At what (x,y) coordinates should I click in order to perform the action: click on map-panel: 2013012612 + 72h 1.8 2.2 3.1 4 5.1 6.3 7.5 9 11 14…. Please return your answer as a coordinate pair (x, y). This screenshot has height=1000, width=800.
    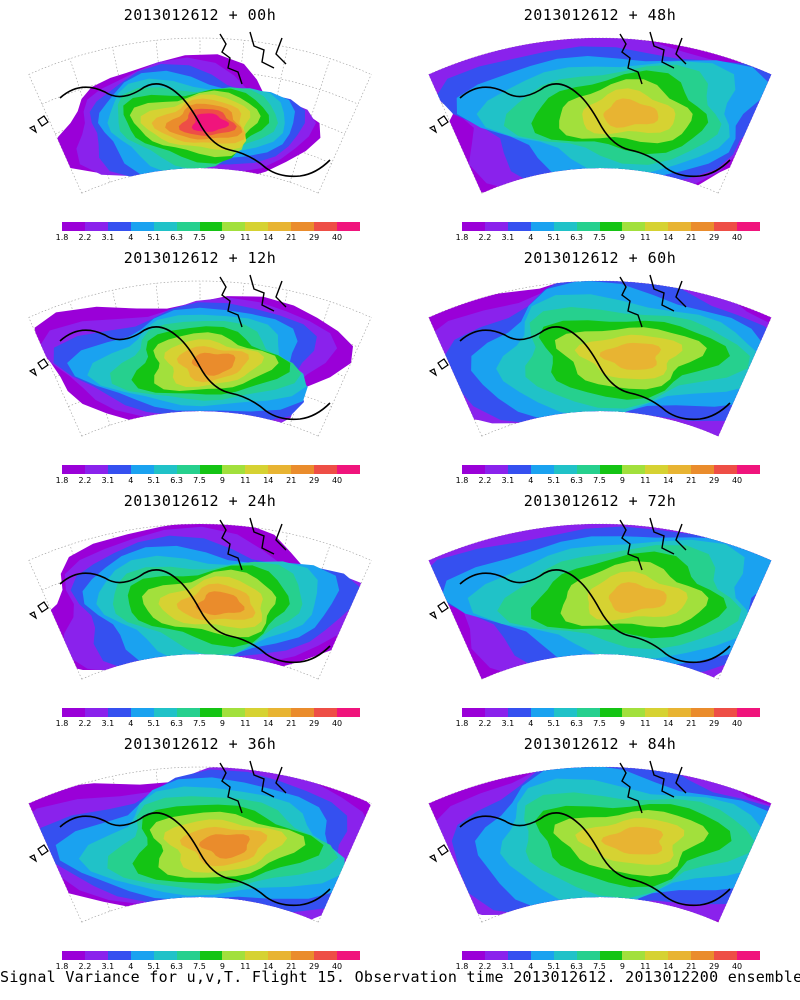
    Looking at the image, I should click on (600, 607).